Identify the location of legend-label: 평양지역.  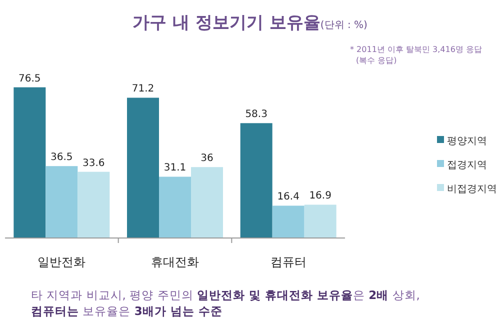
(467, 141).